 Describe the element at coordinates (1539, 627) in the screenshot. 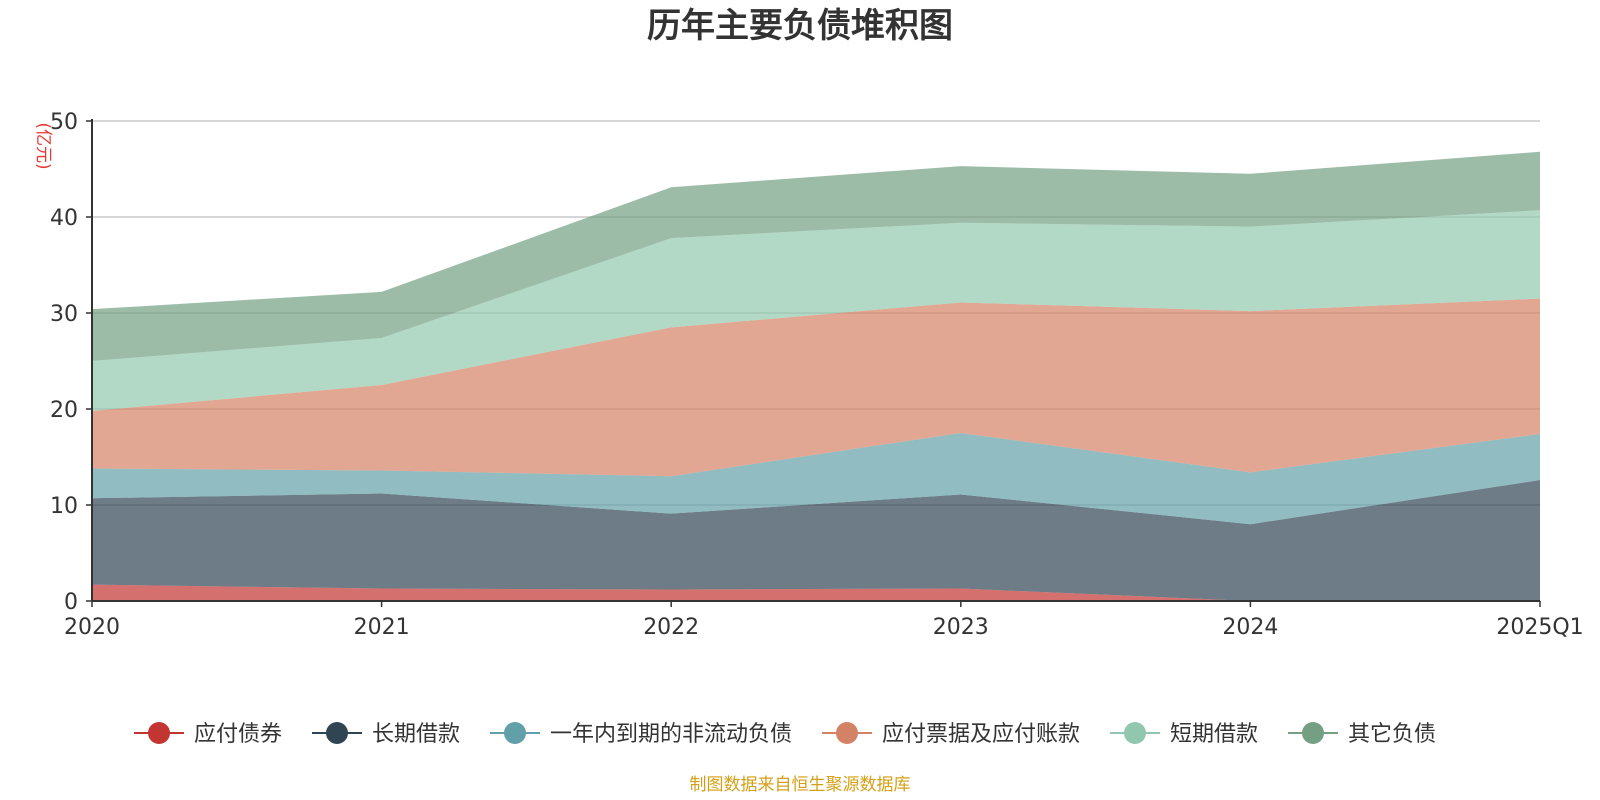

I see `x-tick-label: 2025Q1` at that location.